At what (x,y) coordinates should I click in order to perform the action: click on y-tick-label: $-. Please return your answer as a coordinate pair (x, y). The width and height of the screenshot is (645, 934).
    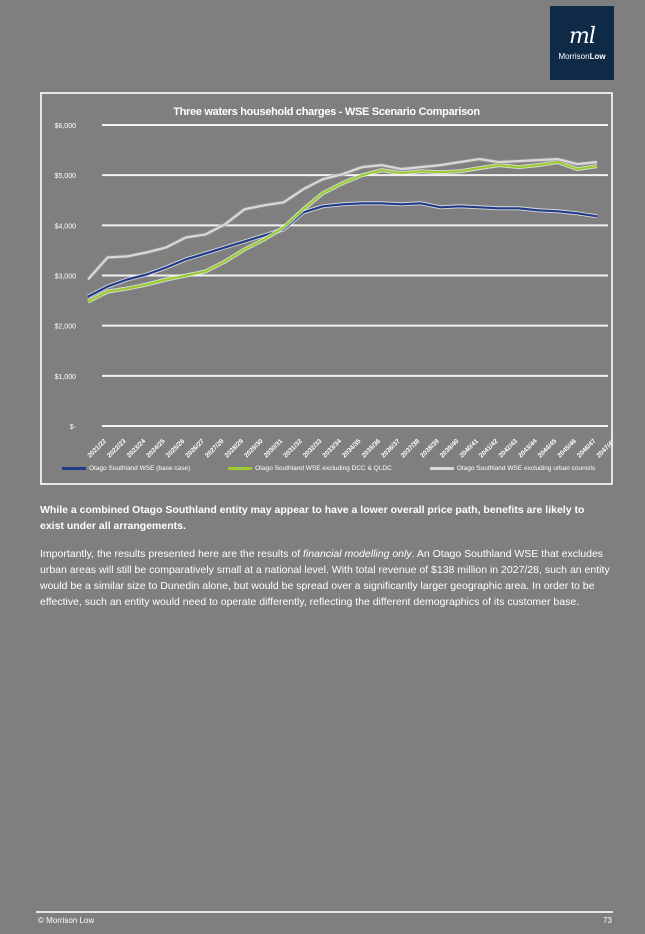
    Looking at the image, I should click on (73, 427).